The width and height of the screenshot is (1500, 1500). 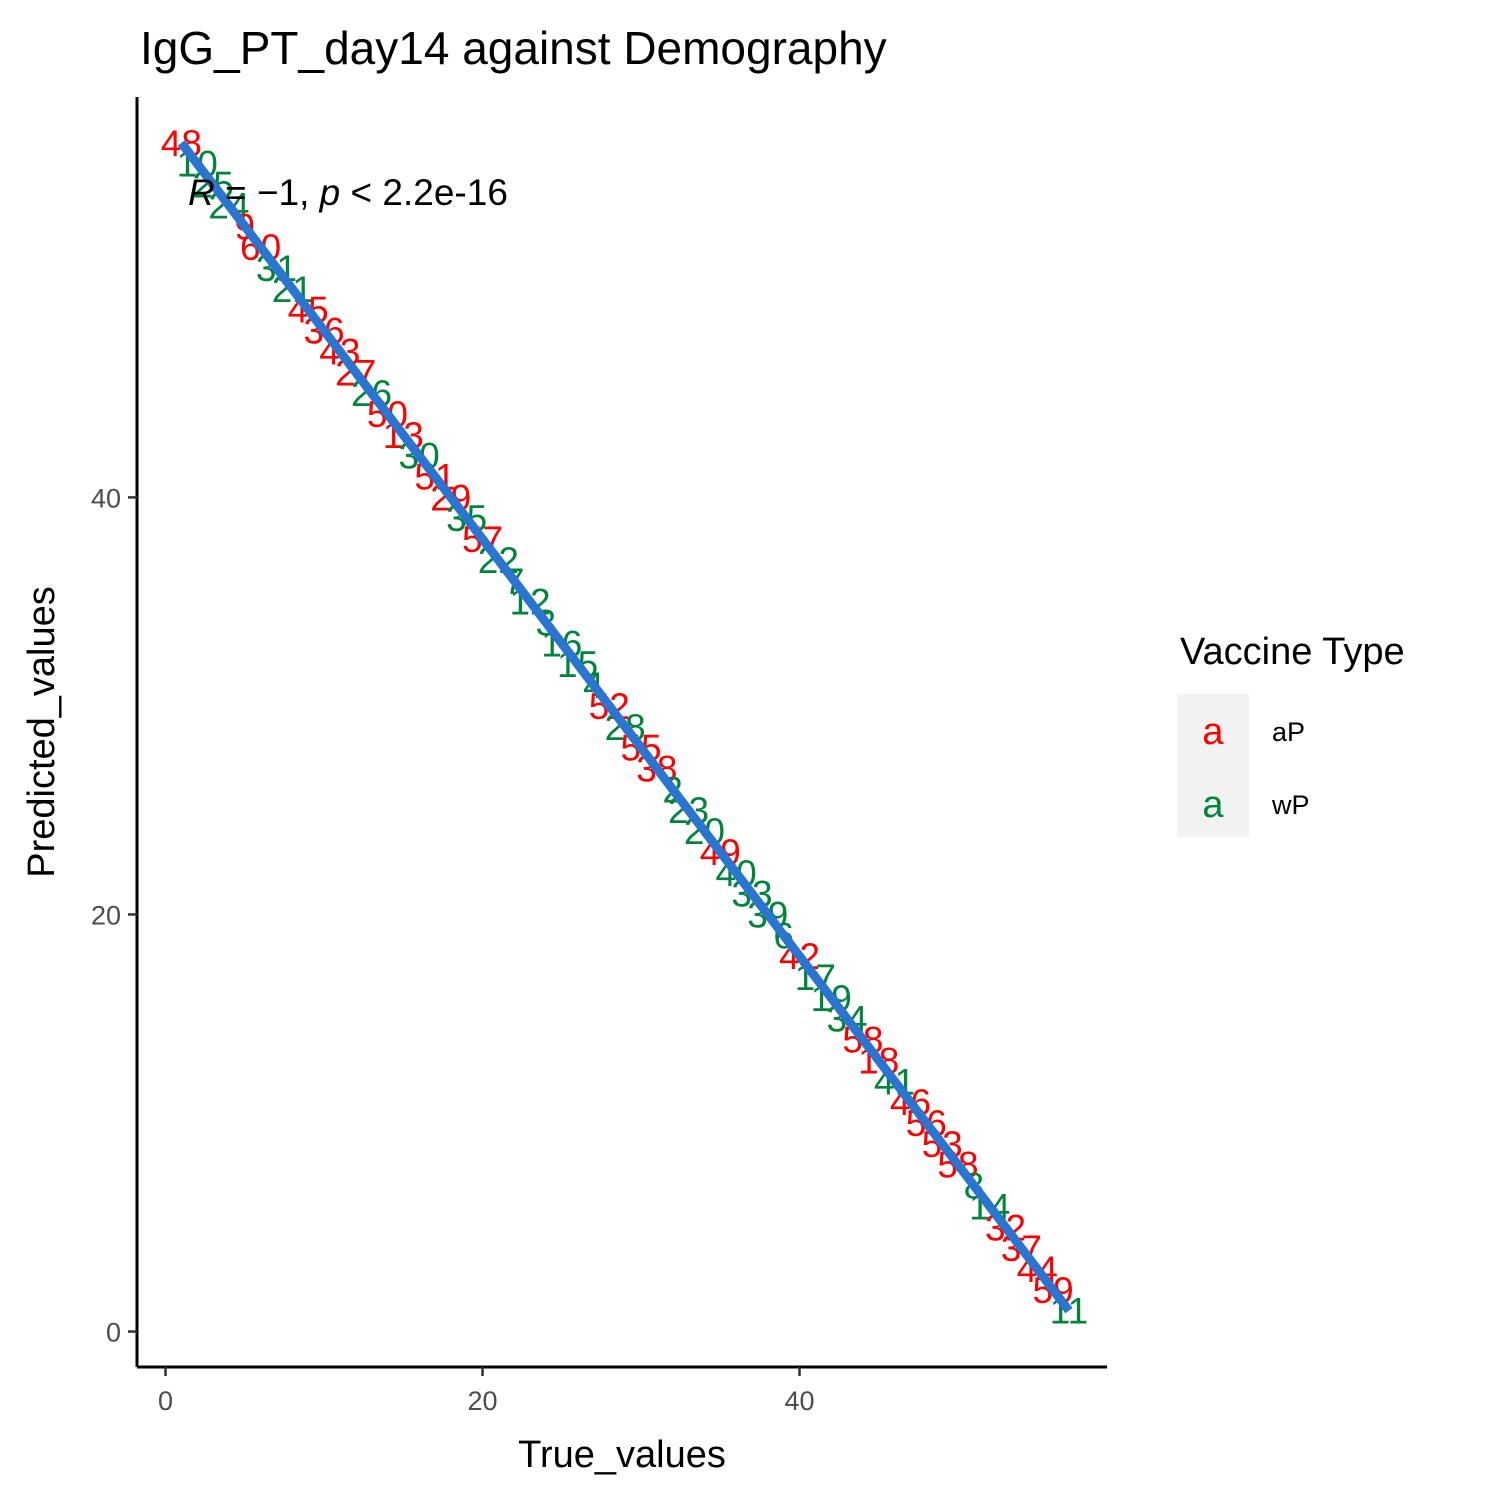 I want to click on x-axis-ticks: 0 20 40, so click(x=486, y=1391).